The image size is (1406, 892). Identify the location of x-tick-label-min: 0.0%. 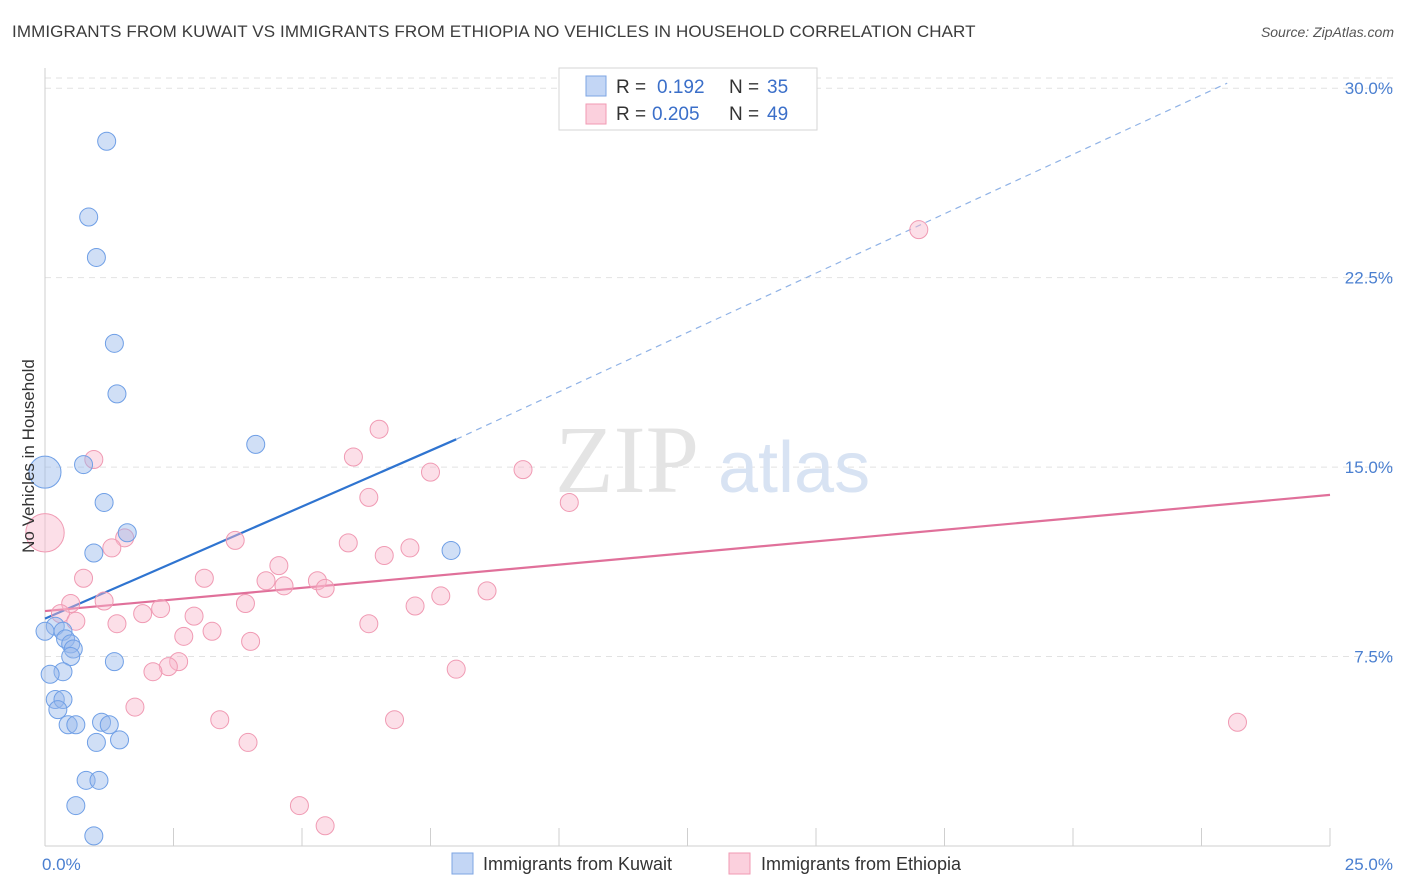
(61, 864).